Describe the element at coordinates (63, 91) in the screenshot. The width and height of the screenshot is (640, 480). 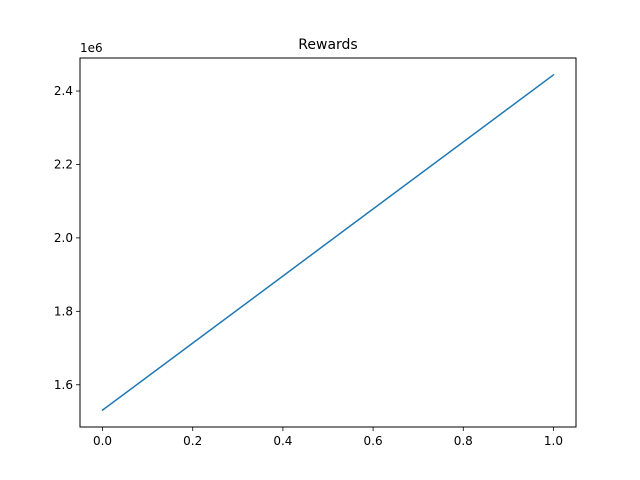
I see `y-tick-label-4: 2.4` at that location.